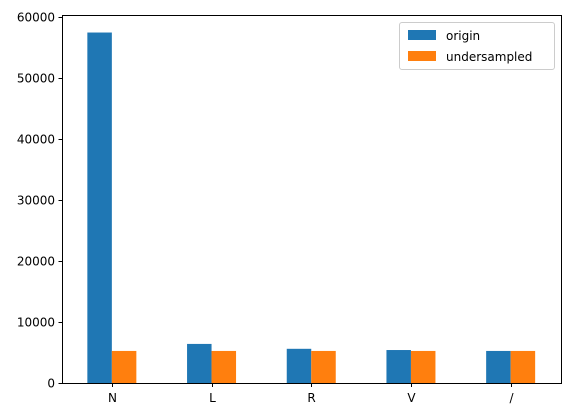 This screenshot has width=569, height=417. I want to click on y-tick-label-0: 0, so click(51, 384).